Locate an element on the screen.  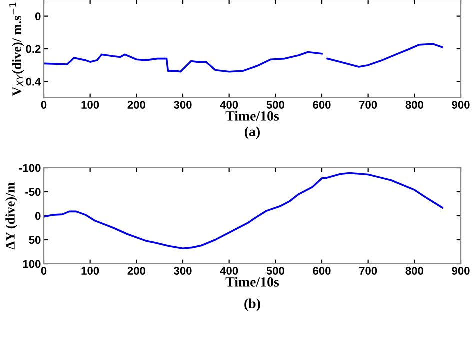
y-tick-label: -100 is located at coordinates (30, 168).